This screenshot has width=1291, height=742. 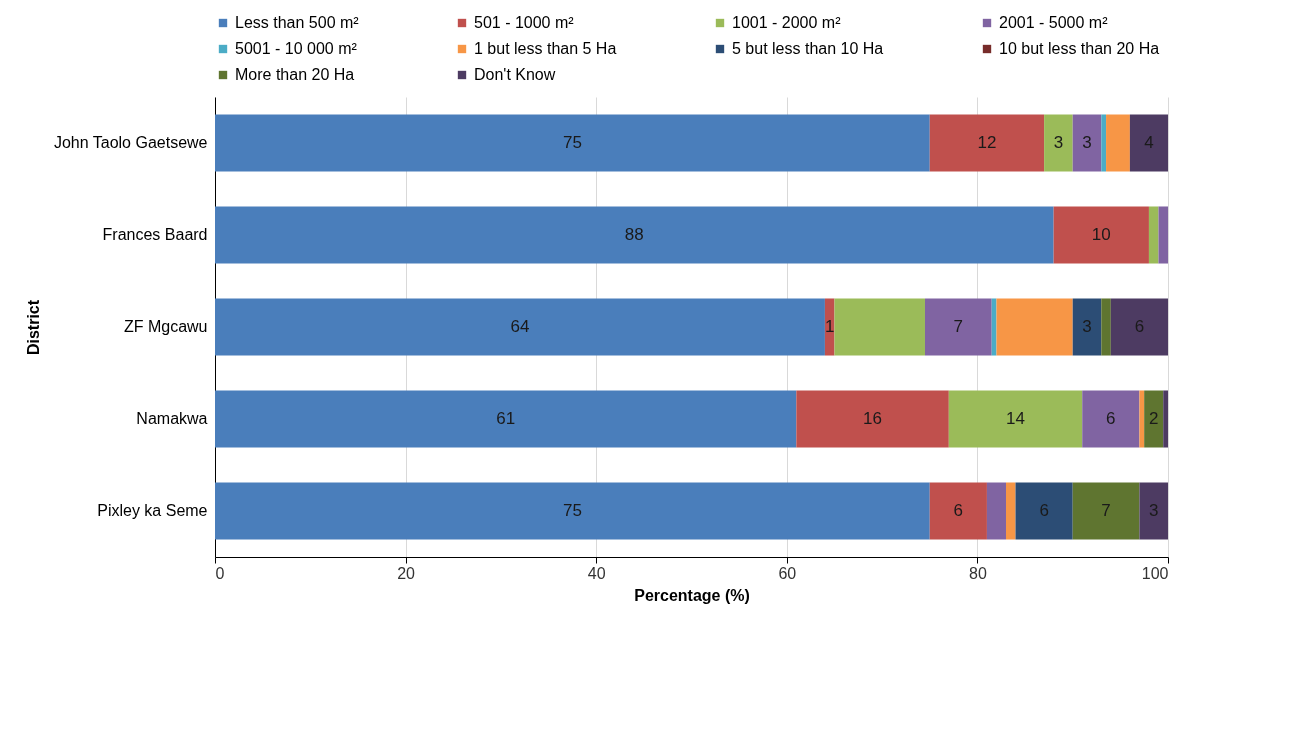 I want to click on y-tick-label: Namakwa, so click(x=172, y=418).